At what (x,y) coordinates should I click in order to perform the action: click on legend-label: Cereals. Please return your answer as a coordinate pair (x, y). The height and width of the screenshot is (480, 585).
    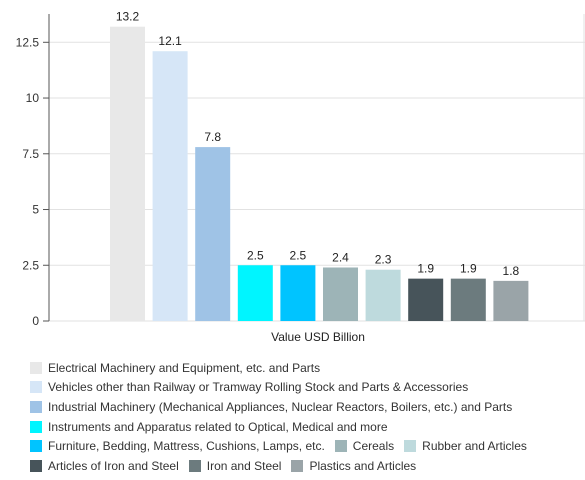
    Looking at the image, I should click on (373, 446).